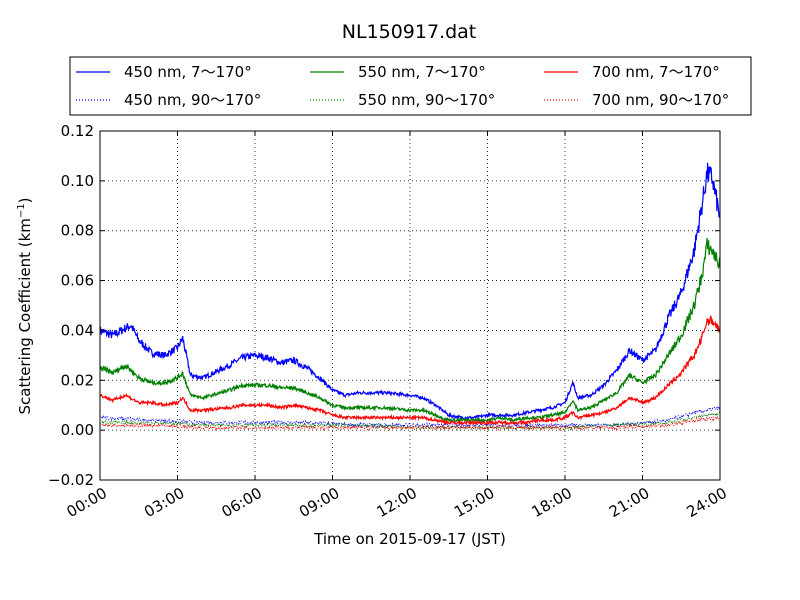 This screenshot has height=600, width=800. I want to click on x-tick-label: 15:00, so click(474, 502).